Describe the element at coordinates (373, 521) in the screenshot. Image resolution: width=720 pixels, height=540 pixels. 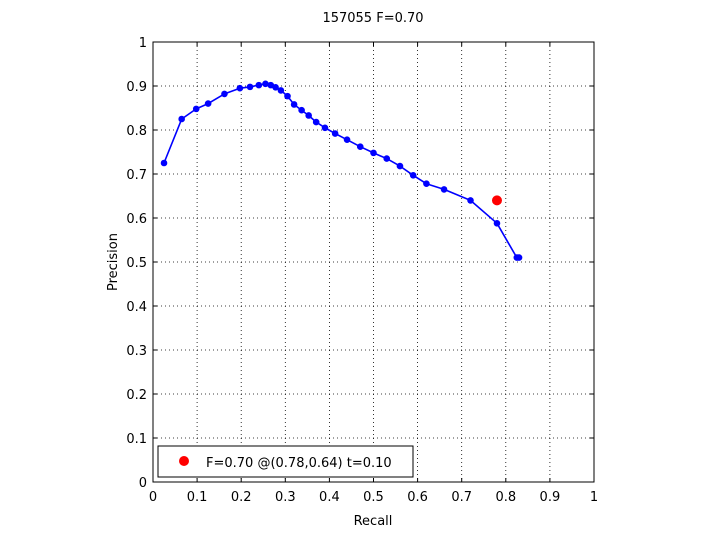
I see `x-axis-label: Recall` at that location.